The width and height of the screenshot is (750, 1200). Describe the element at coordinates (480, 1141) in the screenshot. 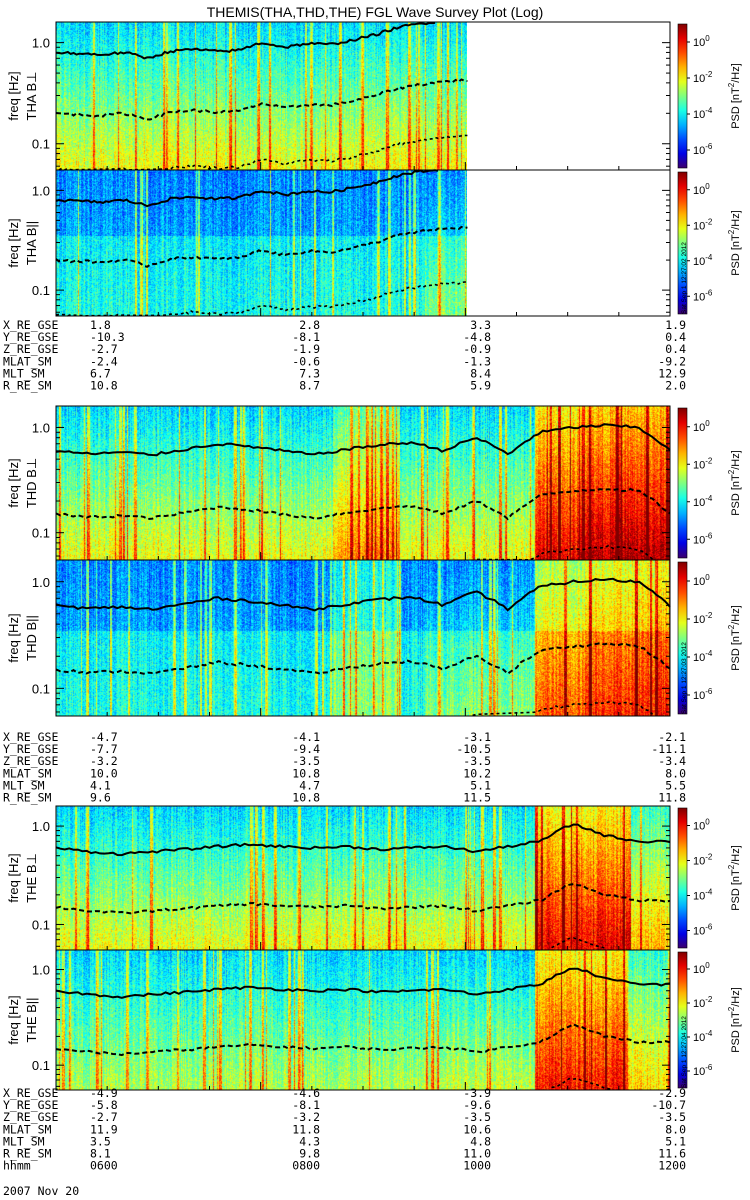

I see `ephemeris-value: 4.8` at that location.